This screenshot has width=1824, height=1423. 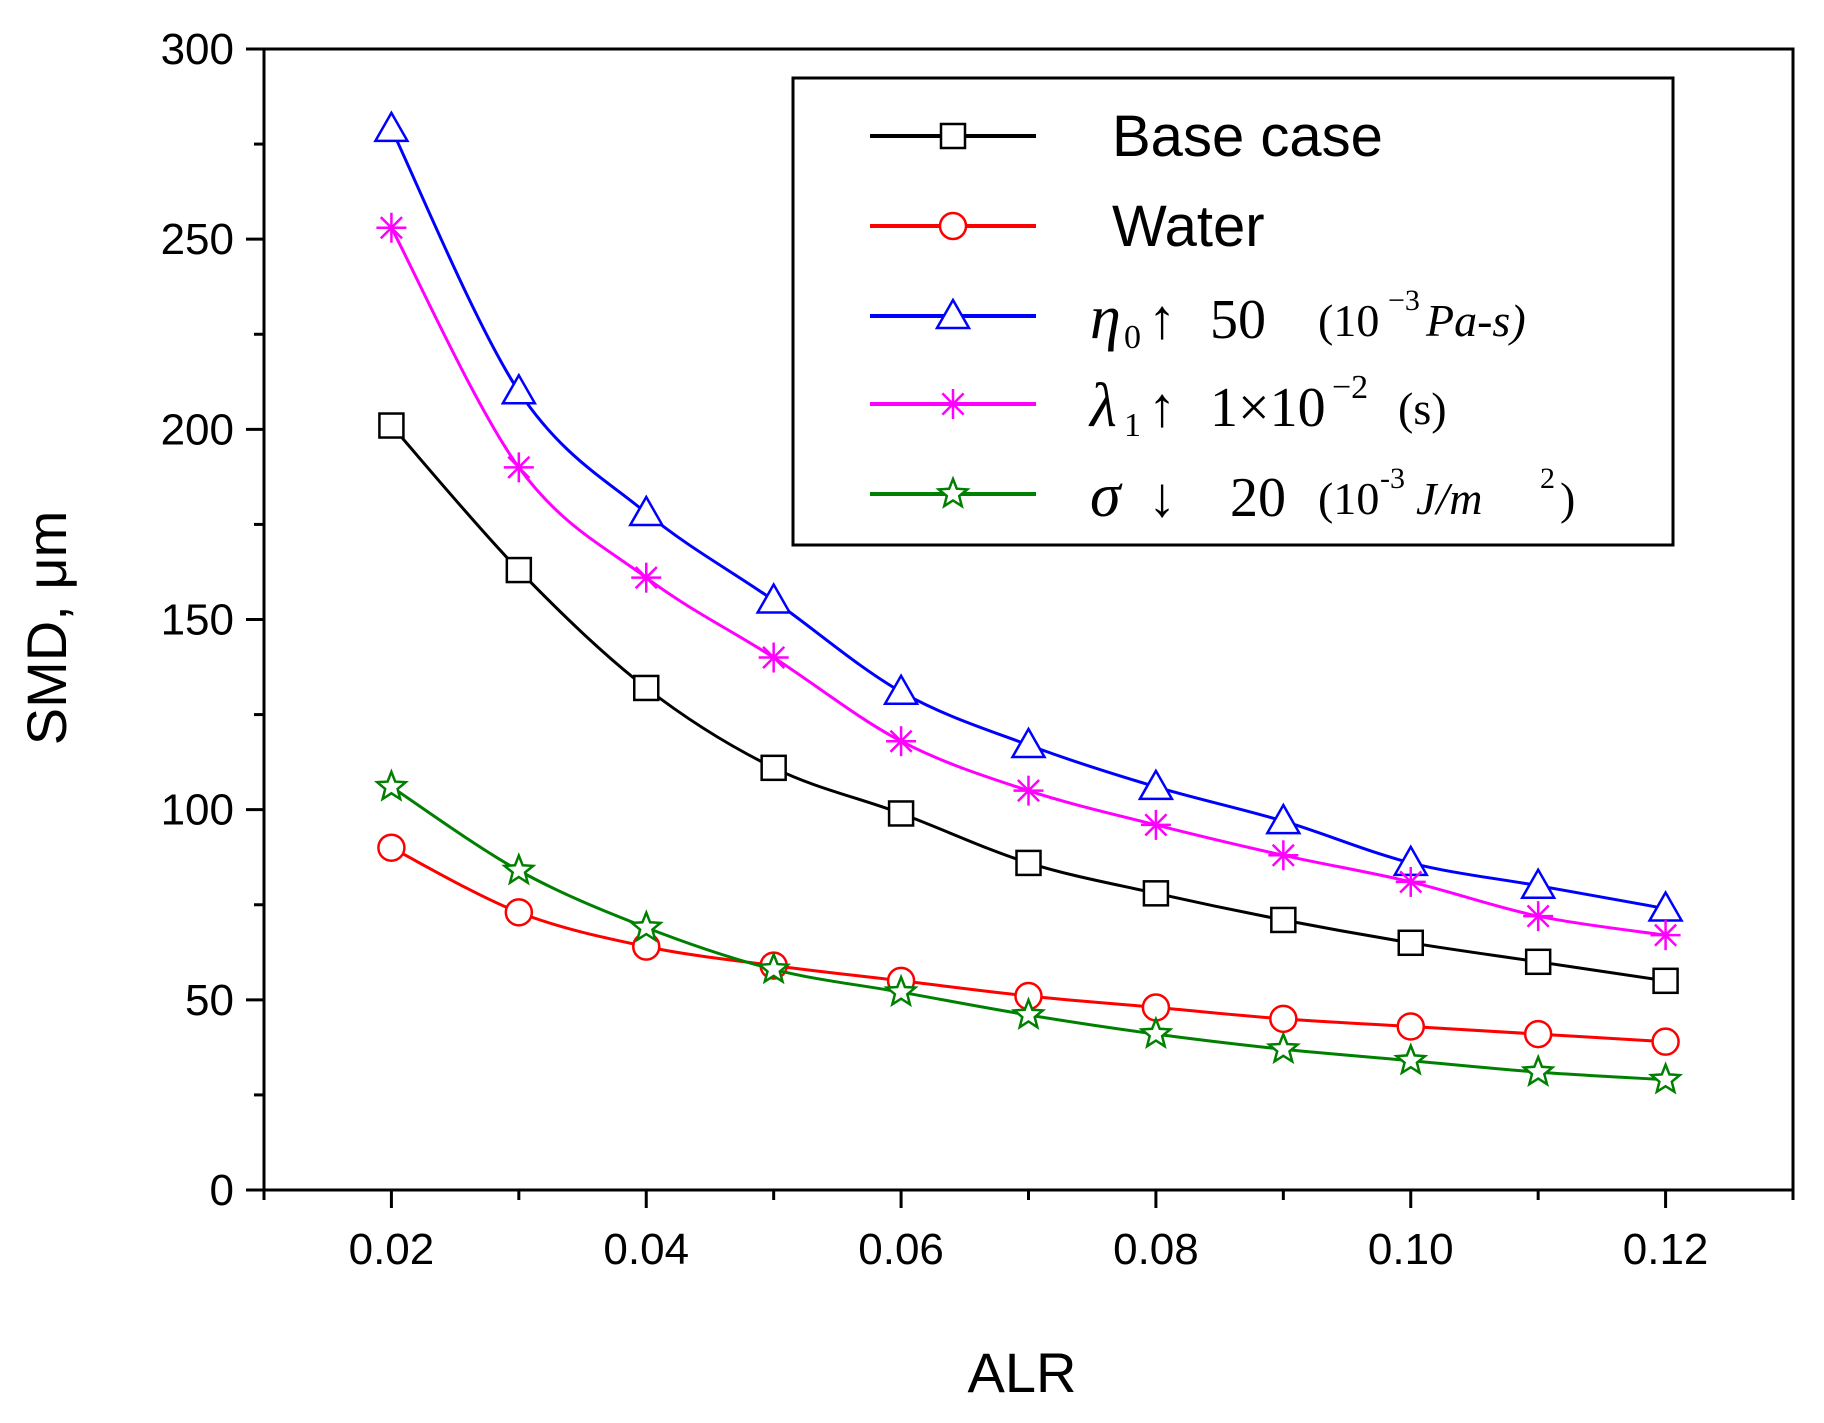 I want to click on legend-label: Water, so click(x=1188, y=226).